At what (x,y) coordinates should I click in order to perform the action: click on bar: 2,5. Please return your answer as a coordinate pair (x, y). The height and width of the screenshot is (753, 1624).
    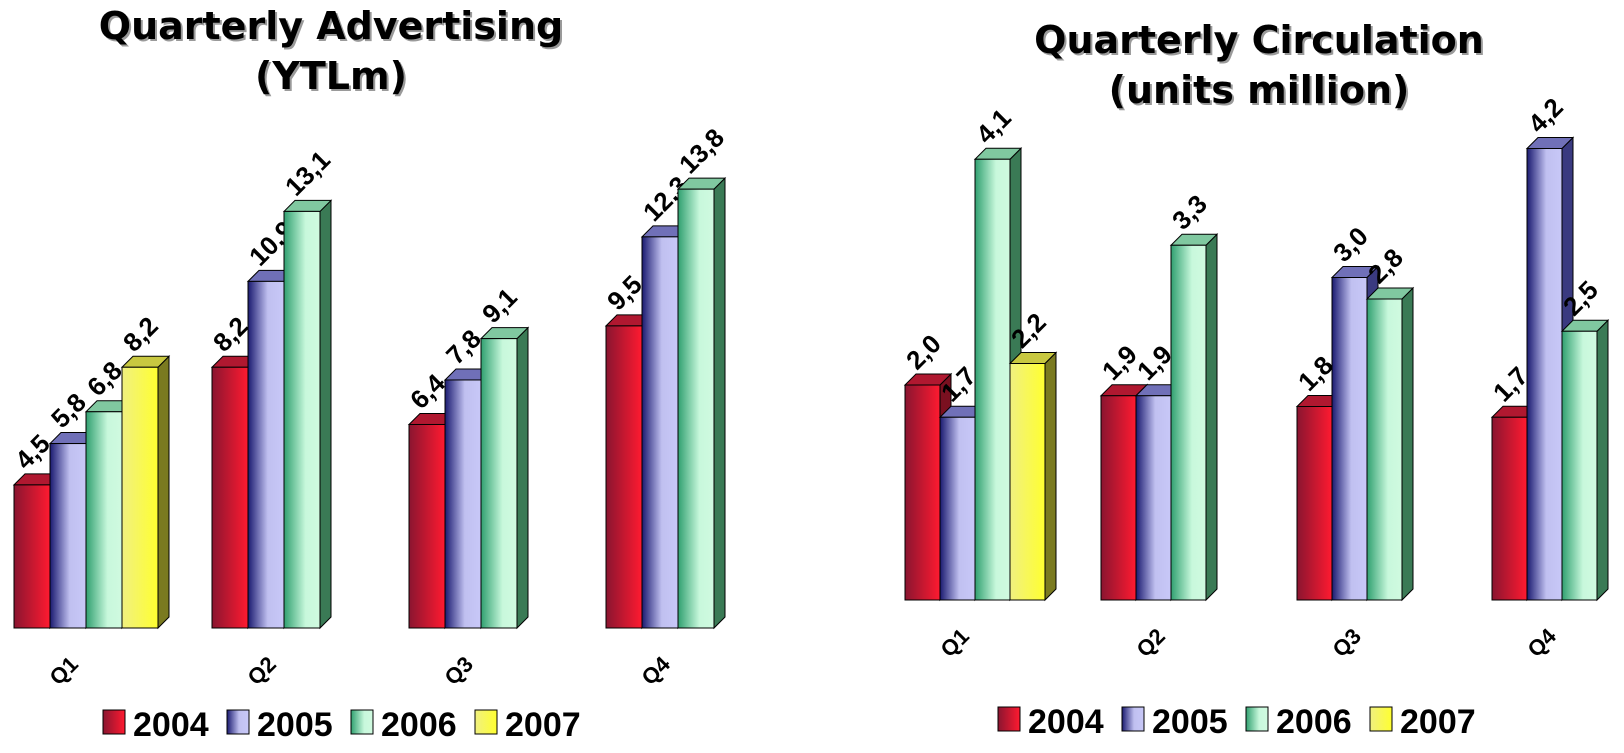
    Looking at the image, I should click on (1583, 438).